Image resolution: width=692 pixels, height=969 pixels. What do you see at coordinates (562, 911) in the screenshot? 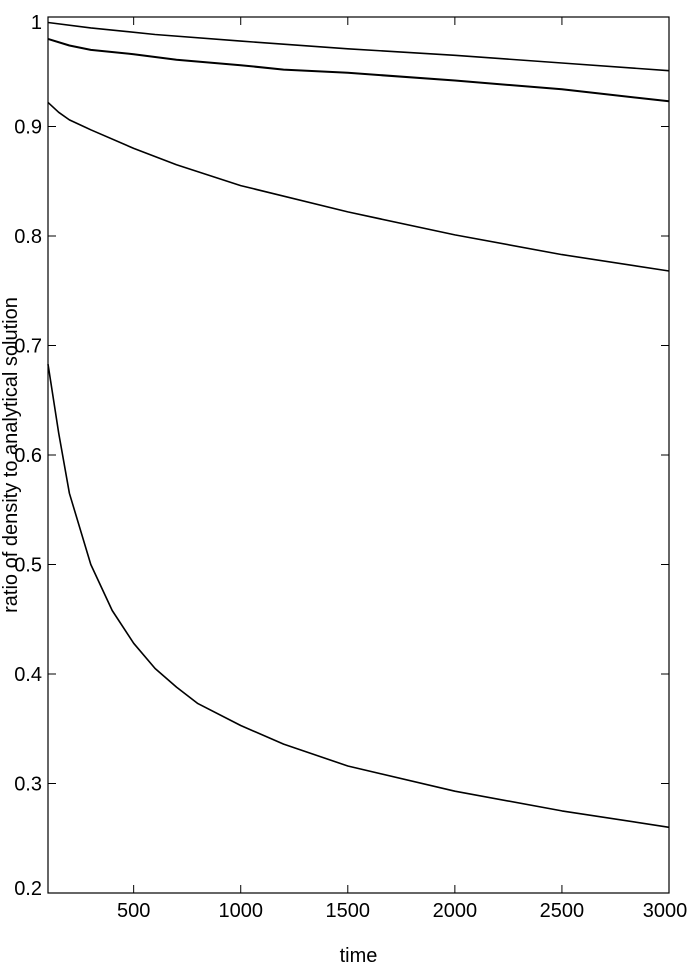
I see `x-tick-label: 2500` at bounding box center [562, 911].